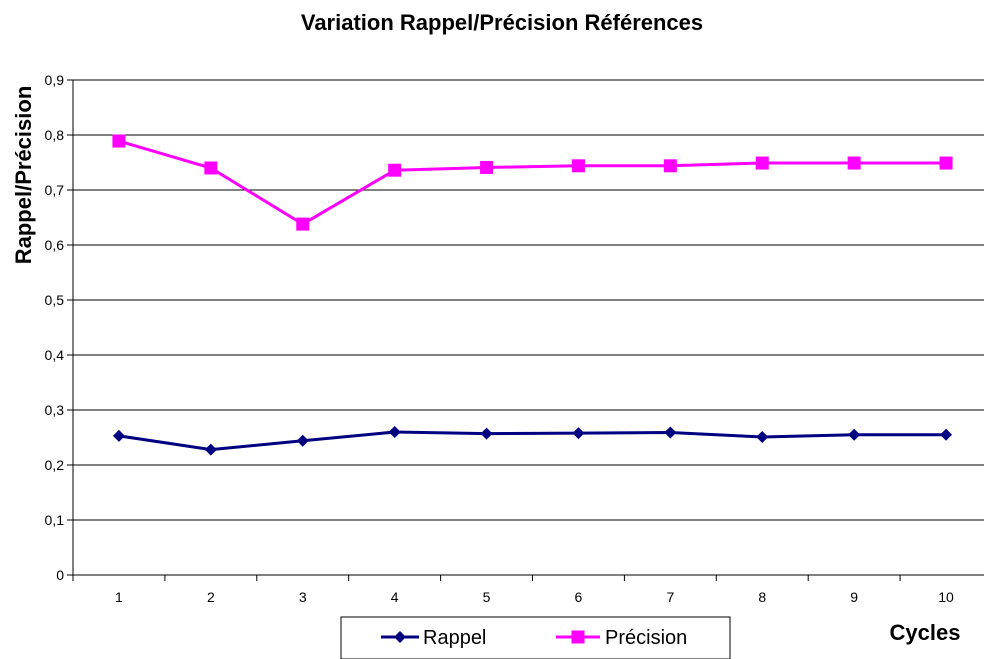 This screenshot has width=984, height=659. What do you see at coordinates (454, 638) in the screenshot?
I see `legend-label: Rappel` at bounding box center [454, 638].